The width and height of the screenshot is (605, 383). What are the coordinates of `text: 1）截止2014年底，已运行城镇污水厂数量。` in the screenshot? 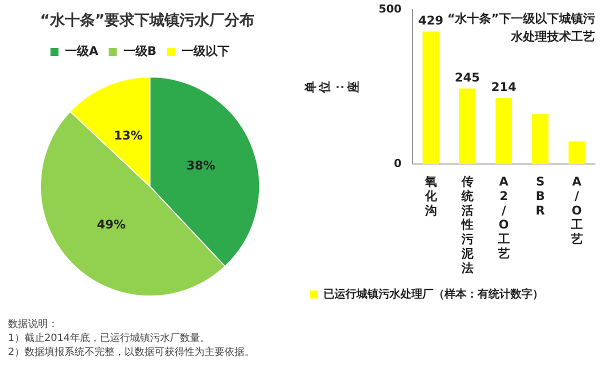 It's located at (109, 339).